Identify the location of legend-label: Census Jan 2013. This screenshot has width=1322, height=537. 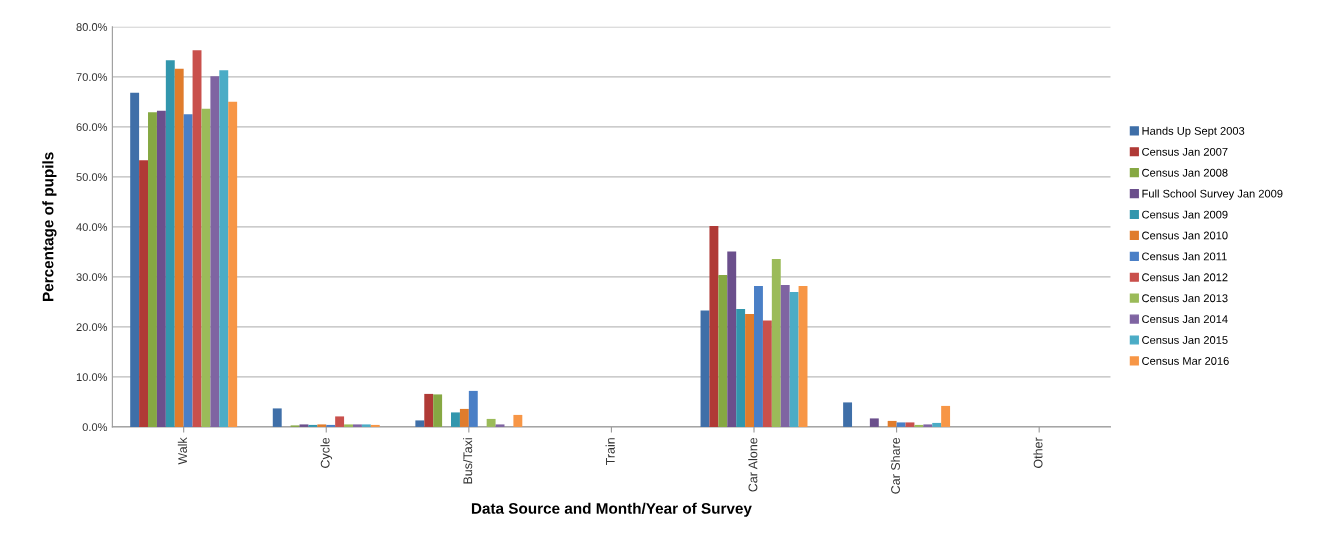
(1185, 298).